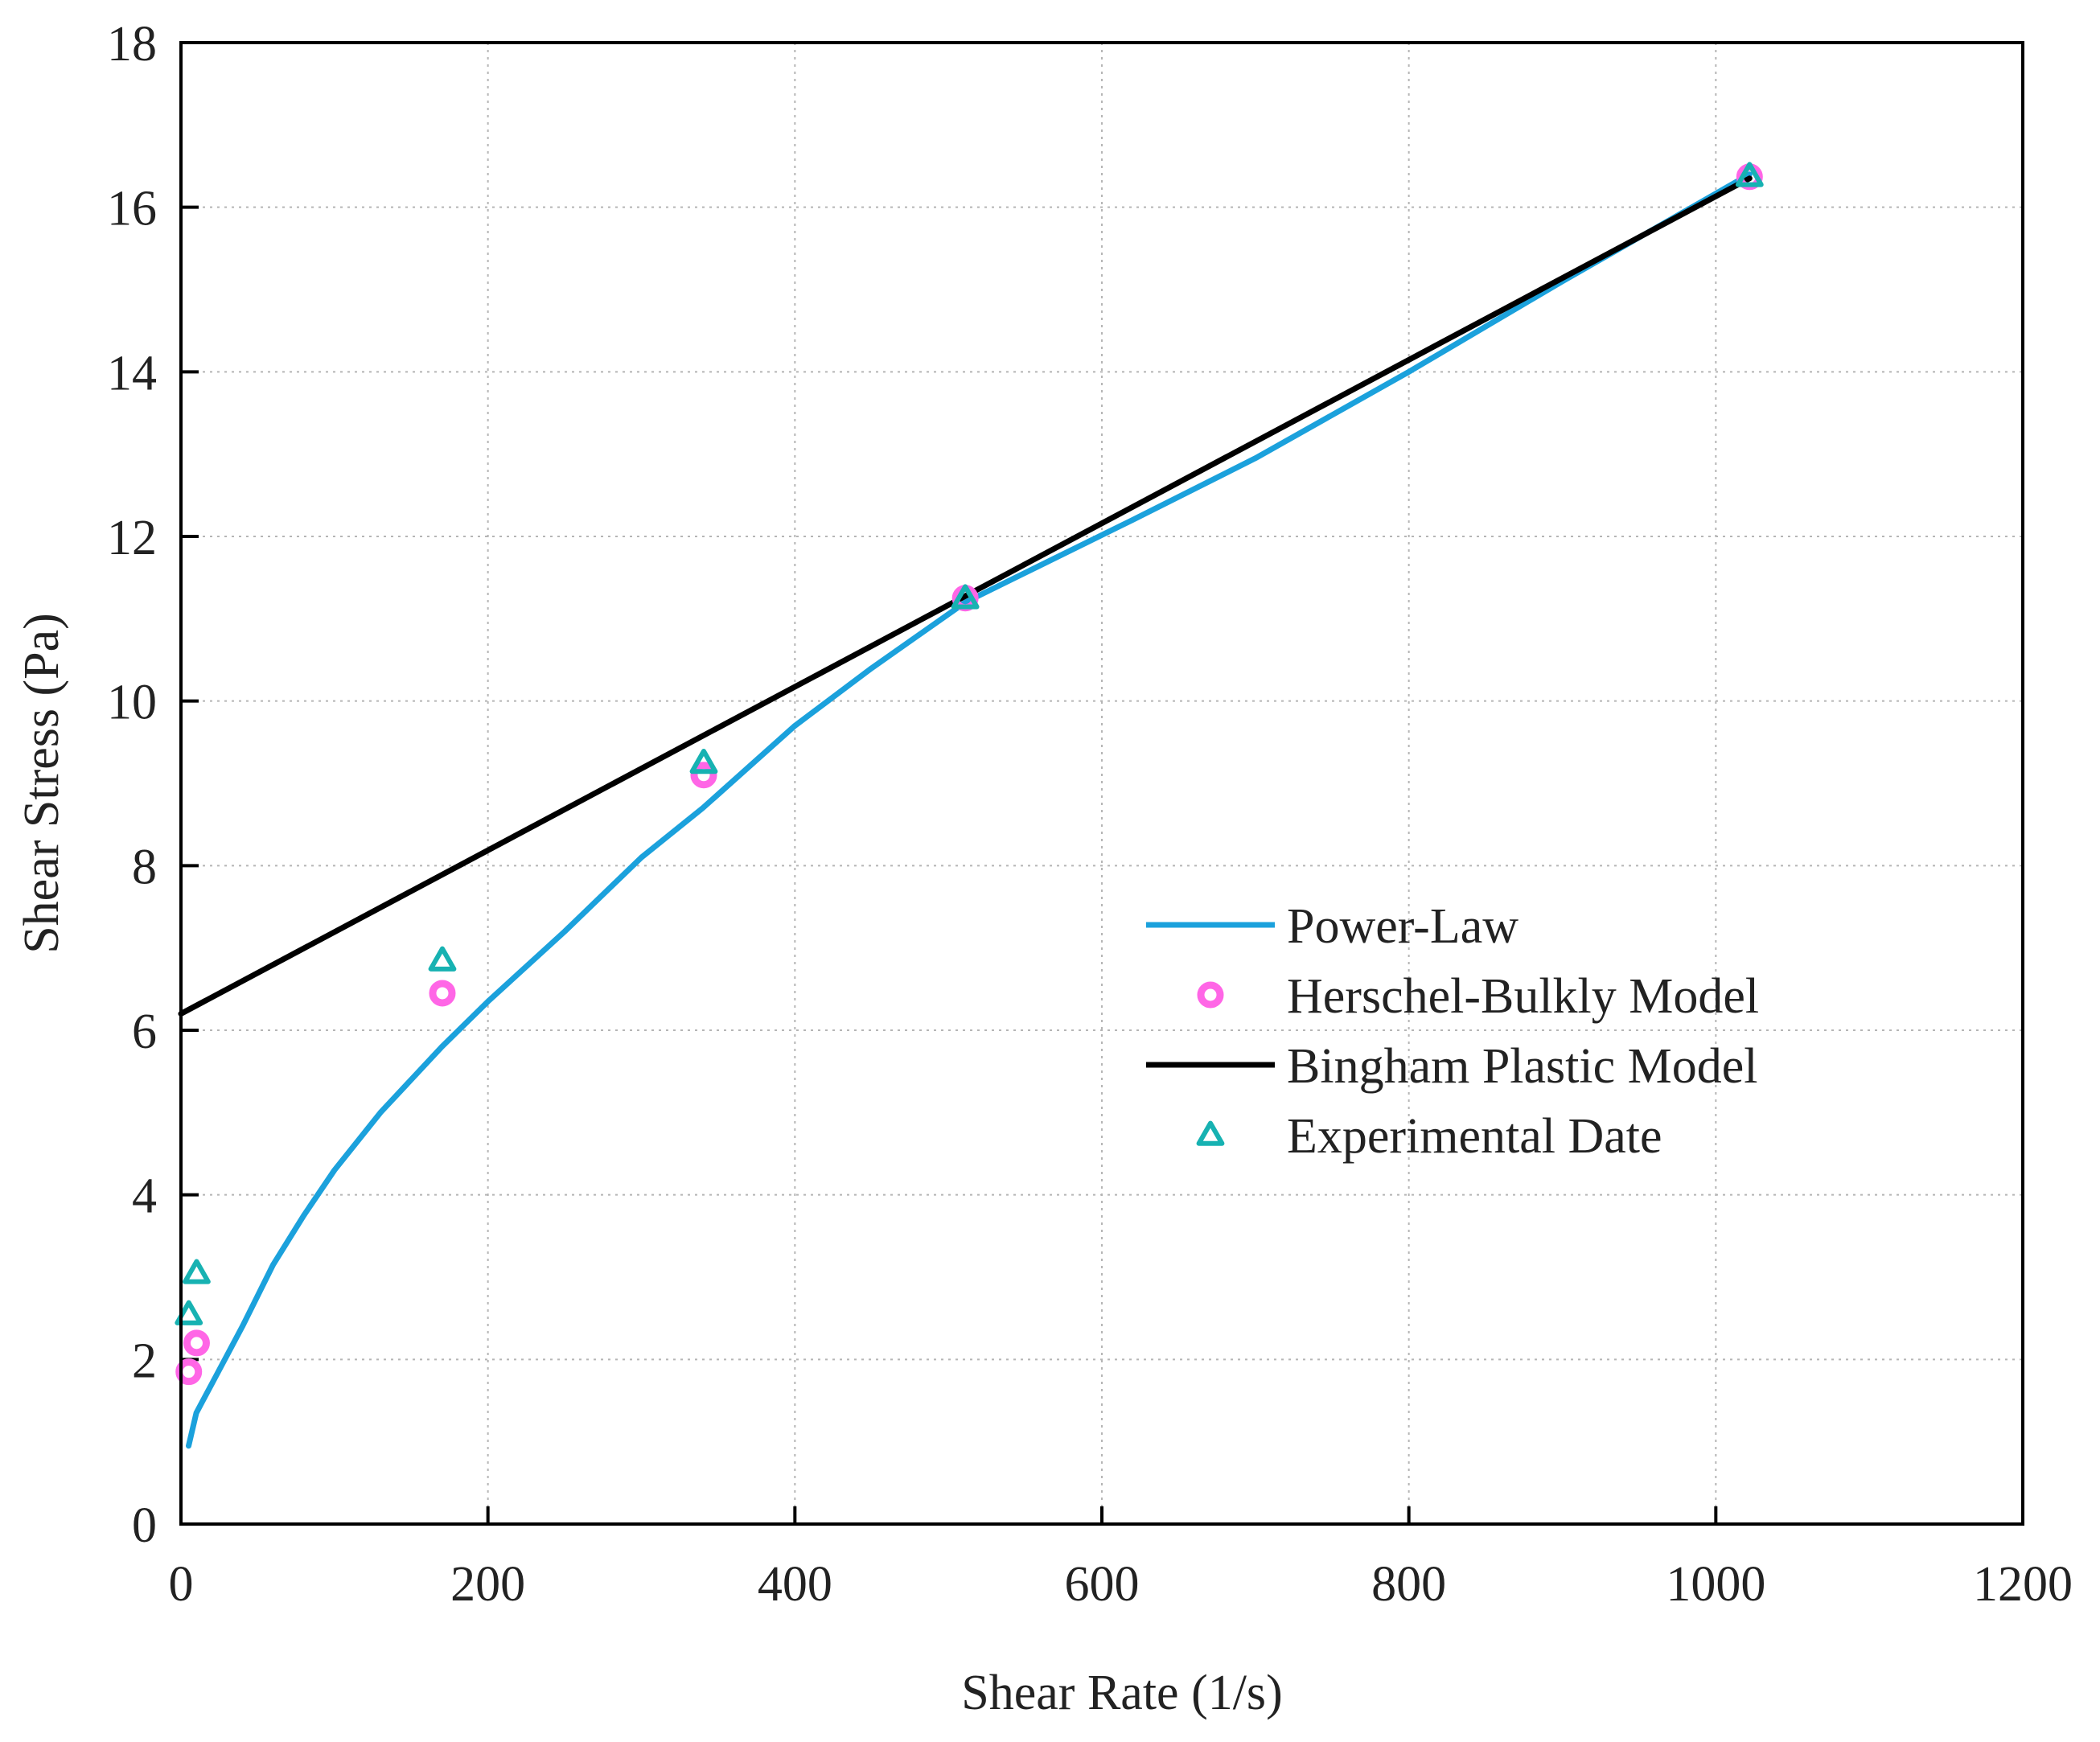 Image resolution: width=2100 pixels, height=1742 pixels. I want to click on legend-item-herschel-bulkly-model: Herschel-Bulkly Model, so click(1478, 996).